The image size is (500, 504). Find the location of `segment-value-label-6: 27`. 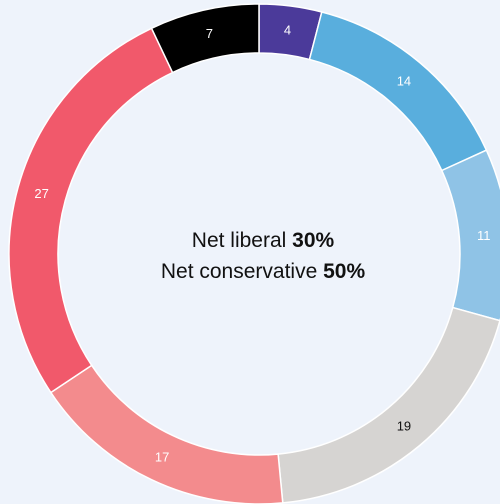

segment-value-label-6: 27 is located at coordinates (41, 193).